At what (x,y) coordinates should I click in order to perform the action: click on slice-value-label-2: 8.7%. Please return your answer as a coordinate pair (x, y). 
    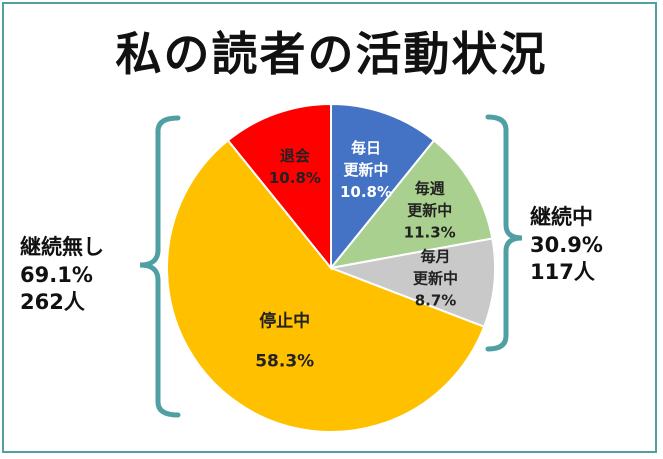
    Looking at the image, I should click on (436, 301).